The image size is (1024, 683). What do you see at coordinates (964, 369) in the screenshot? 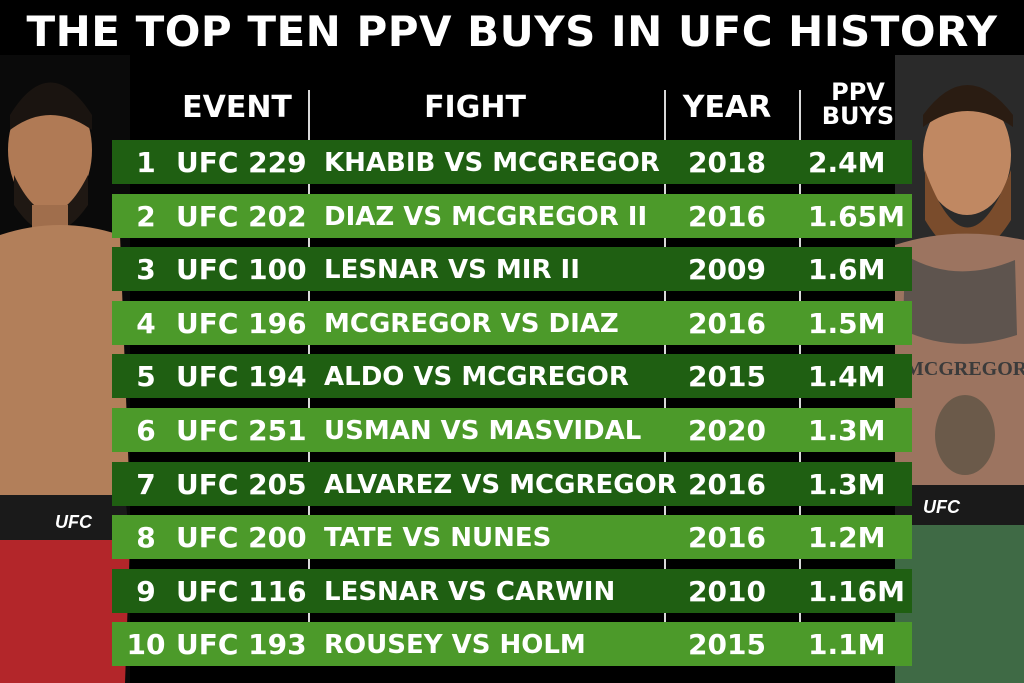
I see `right-tattoo-text: MCGREGOR` at bounding box center [964, 369].